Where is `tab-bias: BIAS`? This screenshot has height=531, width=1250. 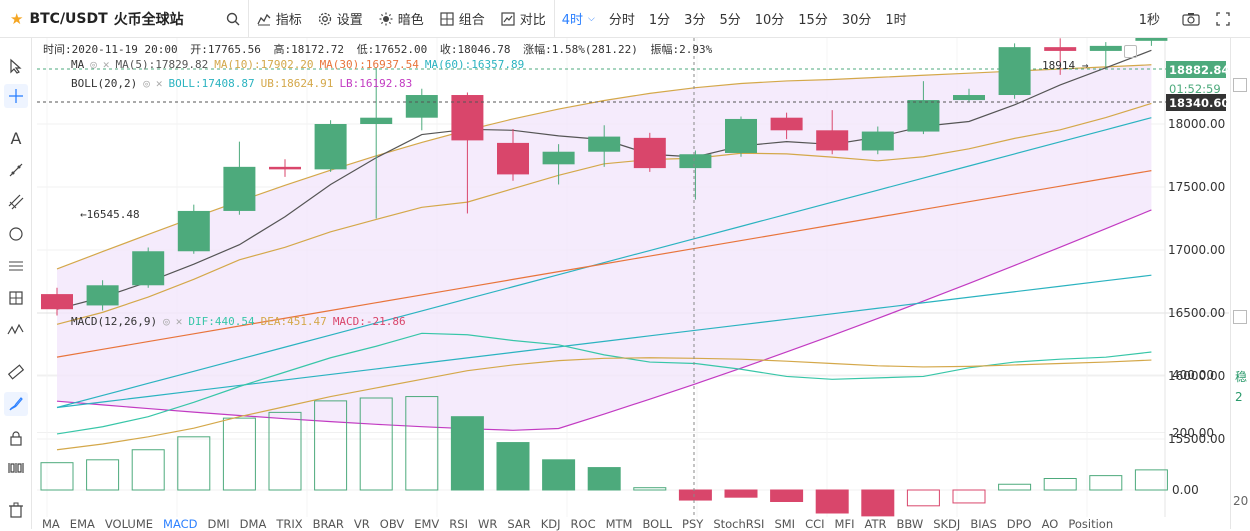 tab-bias: BIAS is located at coordinates (983, 524).